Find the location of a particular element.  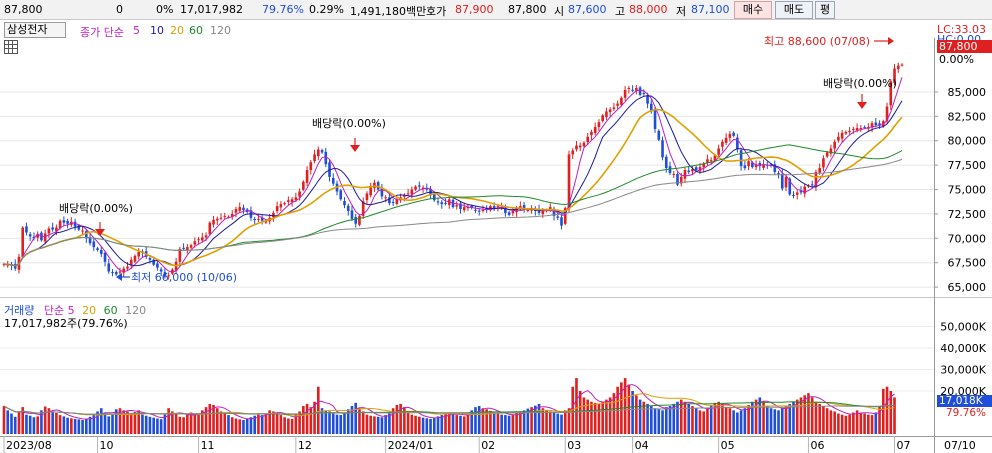

time-tick-label: 2023/08 is located at coordinates (29, 445).